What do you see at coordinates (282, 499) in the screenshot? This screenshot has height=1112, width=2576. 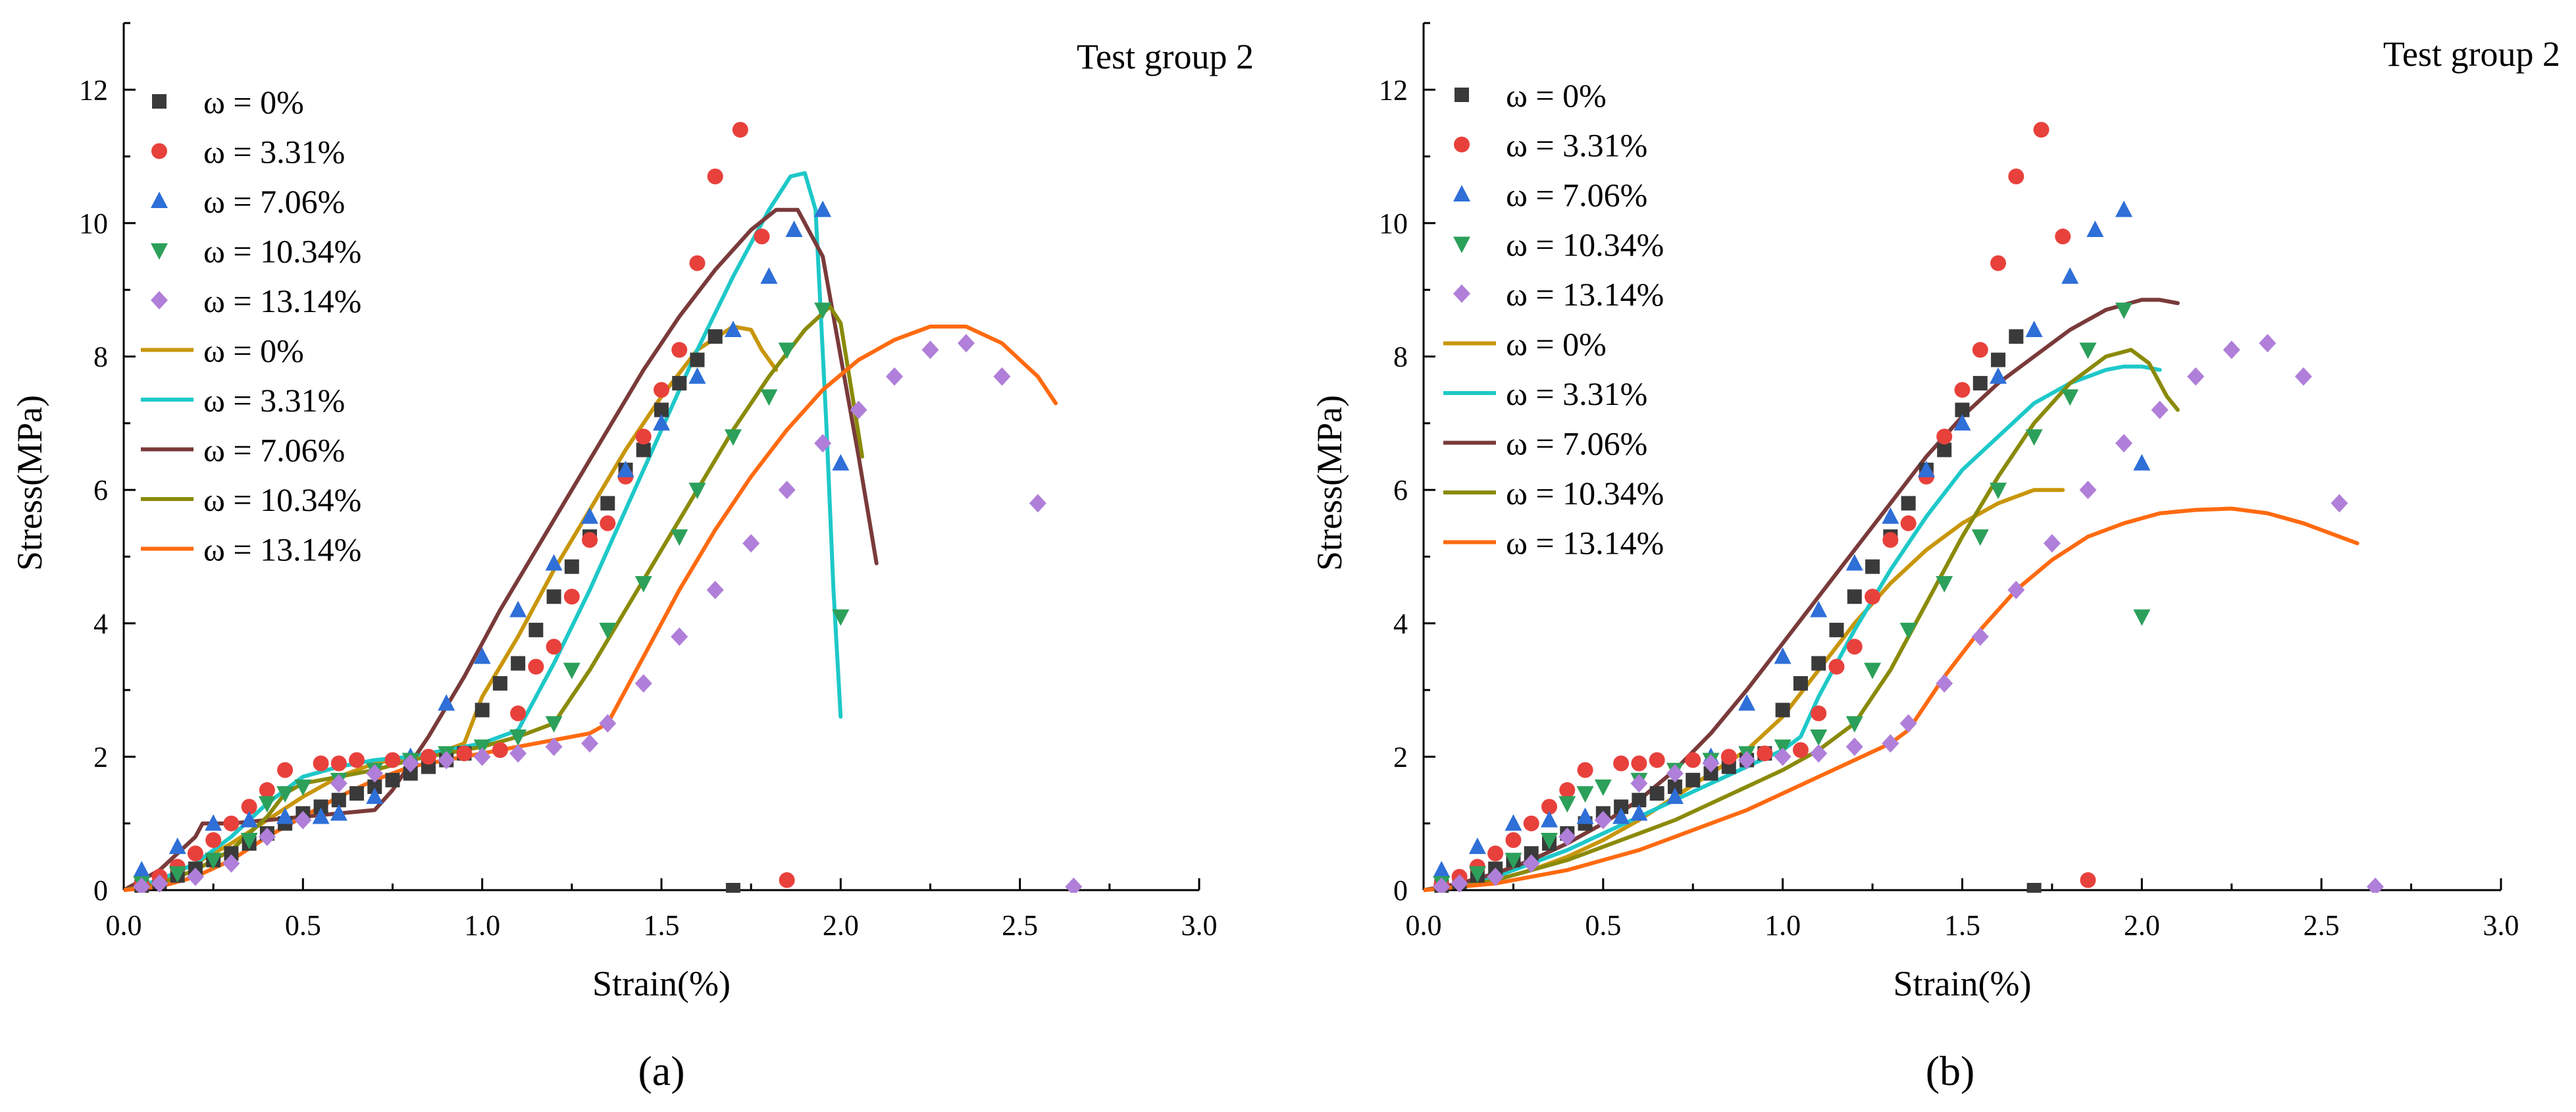 I see `legend-entry-line: ω = 10.34%` at bounding box center [282, 499].